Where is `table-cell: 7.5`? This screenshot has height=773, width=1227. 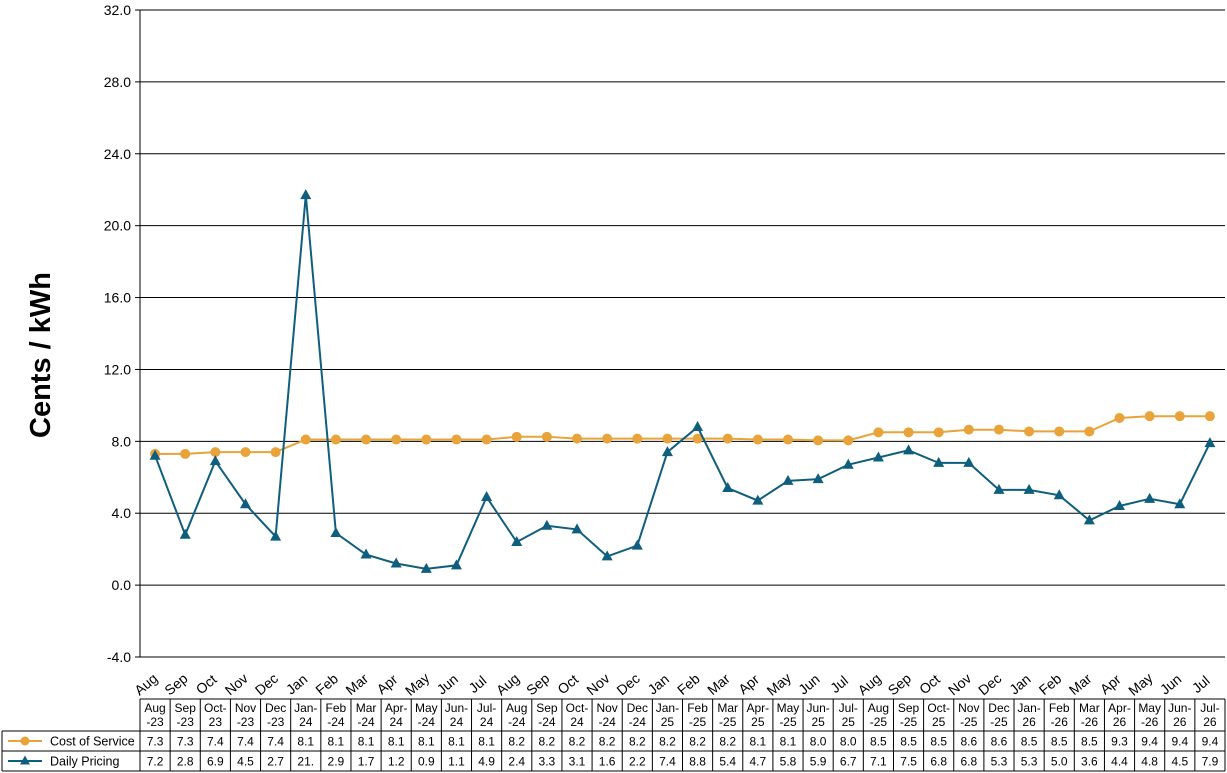 table-cell: 7.5 is located at coordinates (908, 762).